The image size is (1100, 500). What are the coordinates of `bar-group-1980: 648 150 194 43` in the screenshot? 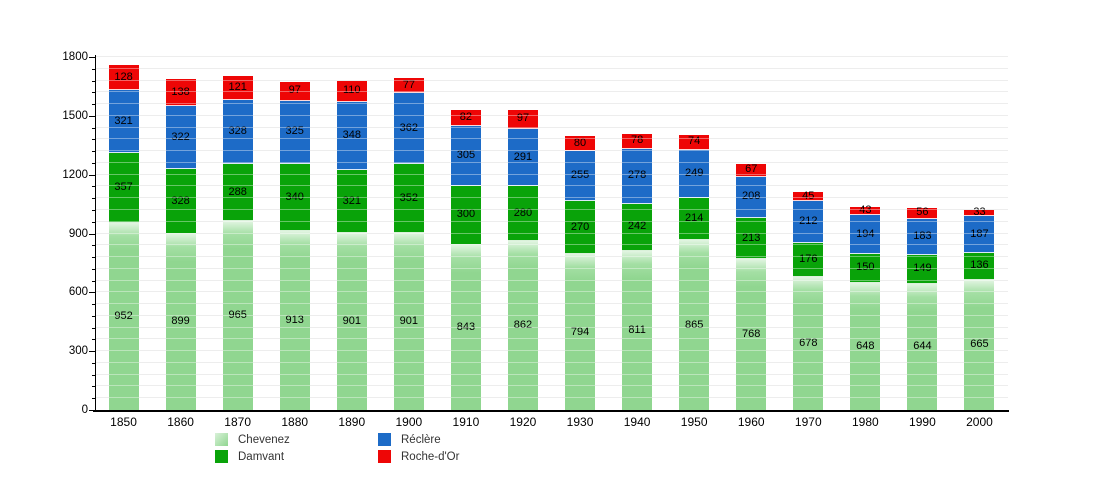 It's located at (865, 233).